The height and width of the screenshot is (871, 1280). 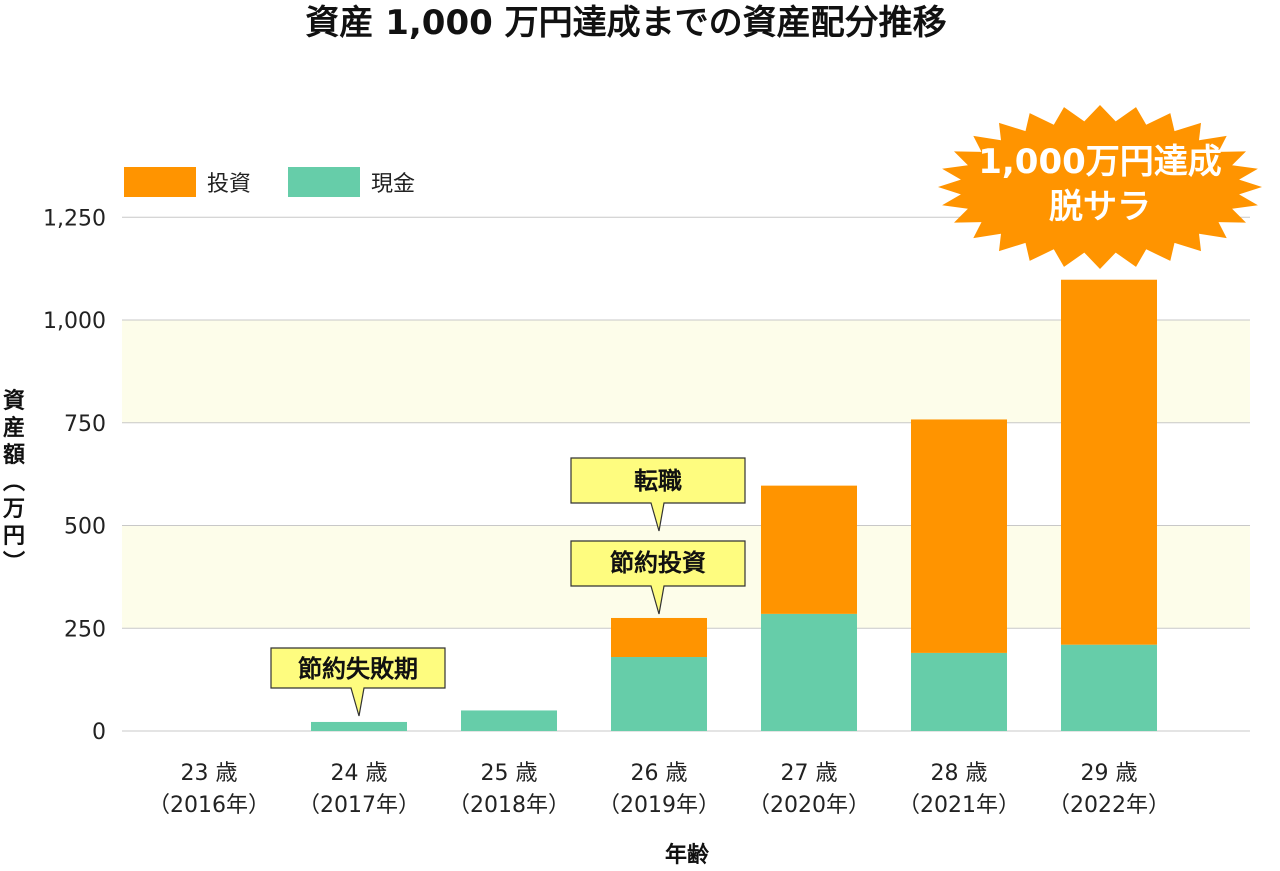 I want to click on callout-label: 節約投資, so click(x=658, y=563).